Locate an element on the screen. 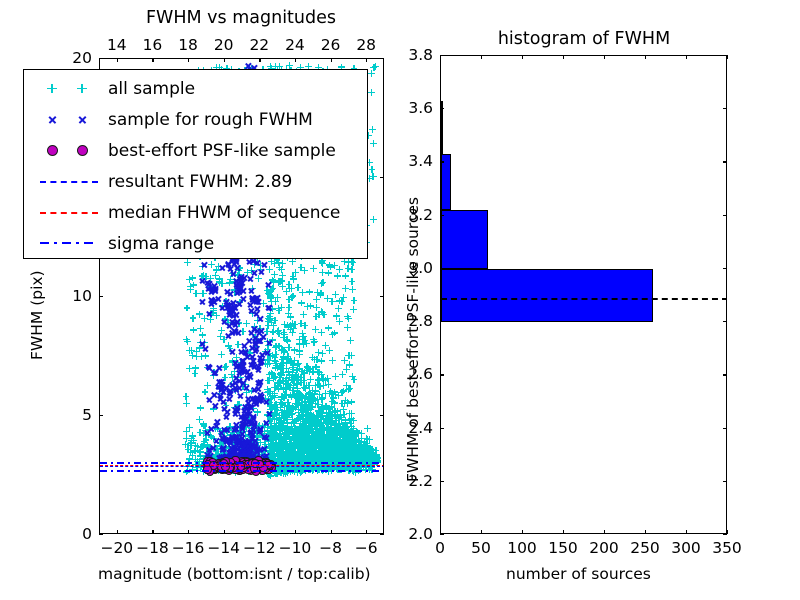 The width and height of the screenshot is (800, 600). scatter-panel-title: FWHM vs magnitudes is located at coordinates (241, 18).